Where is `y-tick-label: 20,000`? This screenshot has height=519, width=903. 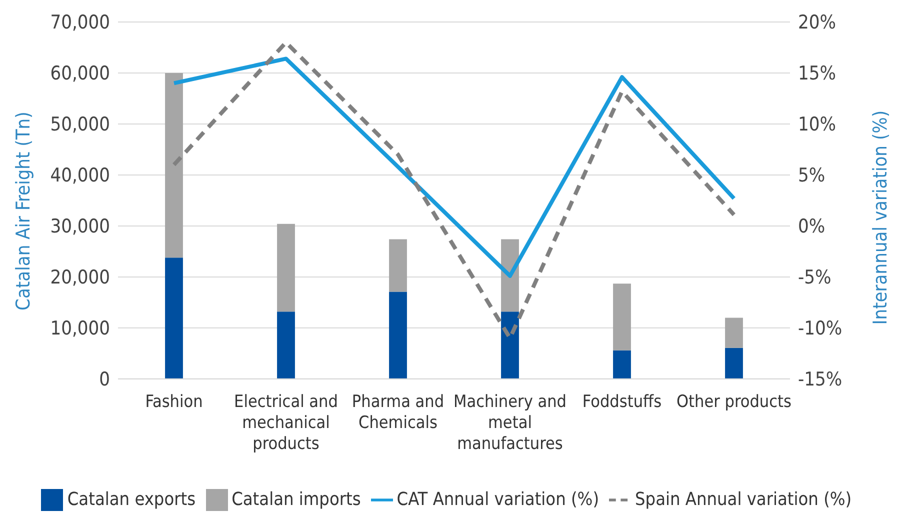
y-tick-label: 20,000 is located at coordinates (80, 277).